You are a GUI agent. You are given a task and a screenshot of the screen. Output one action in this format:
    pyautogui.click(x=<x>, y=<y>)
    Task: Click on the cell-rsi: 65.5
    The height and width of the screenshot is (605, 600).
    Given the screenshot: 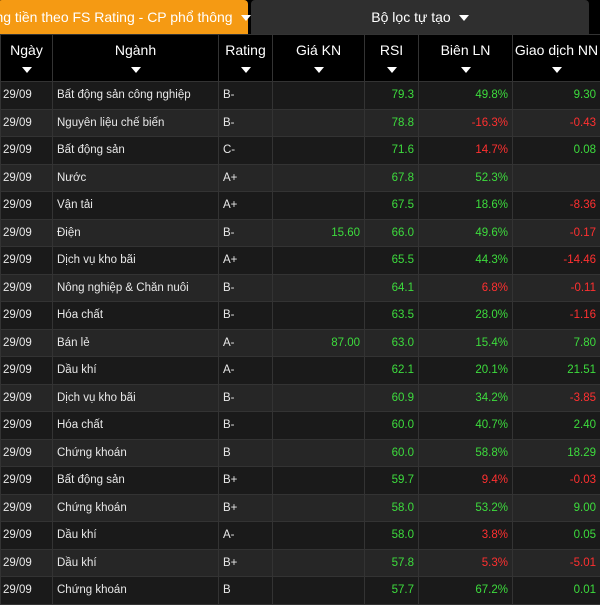 What is the action you would take?
    pyautogui.click(x=392, y=261)
    